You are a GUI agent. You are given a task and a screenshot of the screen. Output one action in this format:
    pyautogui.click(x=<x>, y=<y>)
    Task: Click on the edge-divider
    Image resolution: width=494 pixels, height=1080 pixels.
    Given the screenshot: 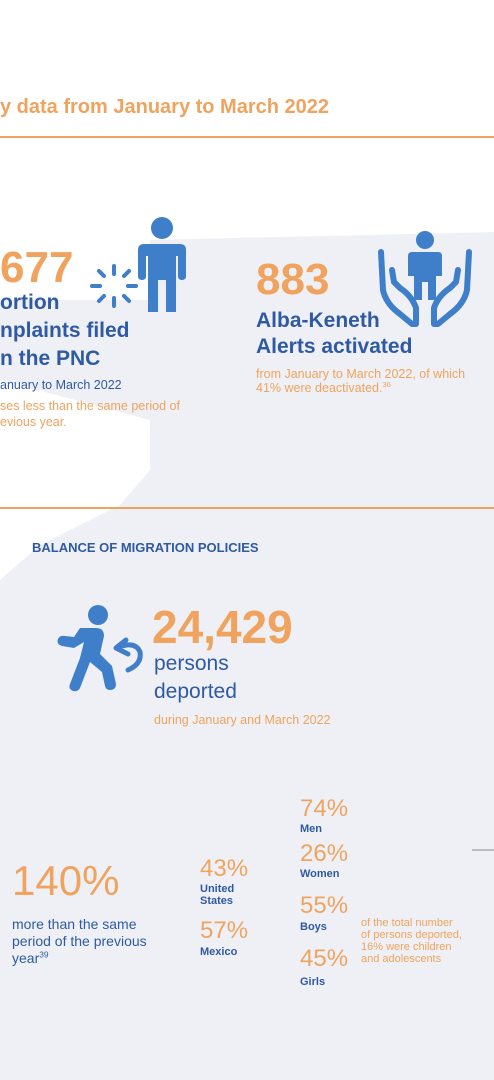 What is the action you would take?
    pyautogui.click(x=483, y=850)
    